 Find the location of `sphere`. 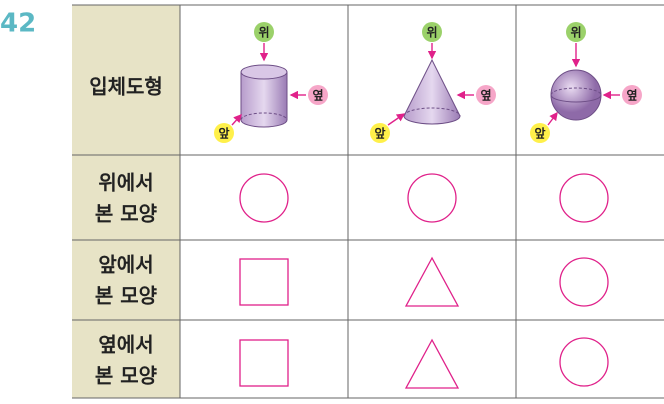

sphere is located at coordinates (576, 95).